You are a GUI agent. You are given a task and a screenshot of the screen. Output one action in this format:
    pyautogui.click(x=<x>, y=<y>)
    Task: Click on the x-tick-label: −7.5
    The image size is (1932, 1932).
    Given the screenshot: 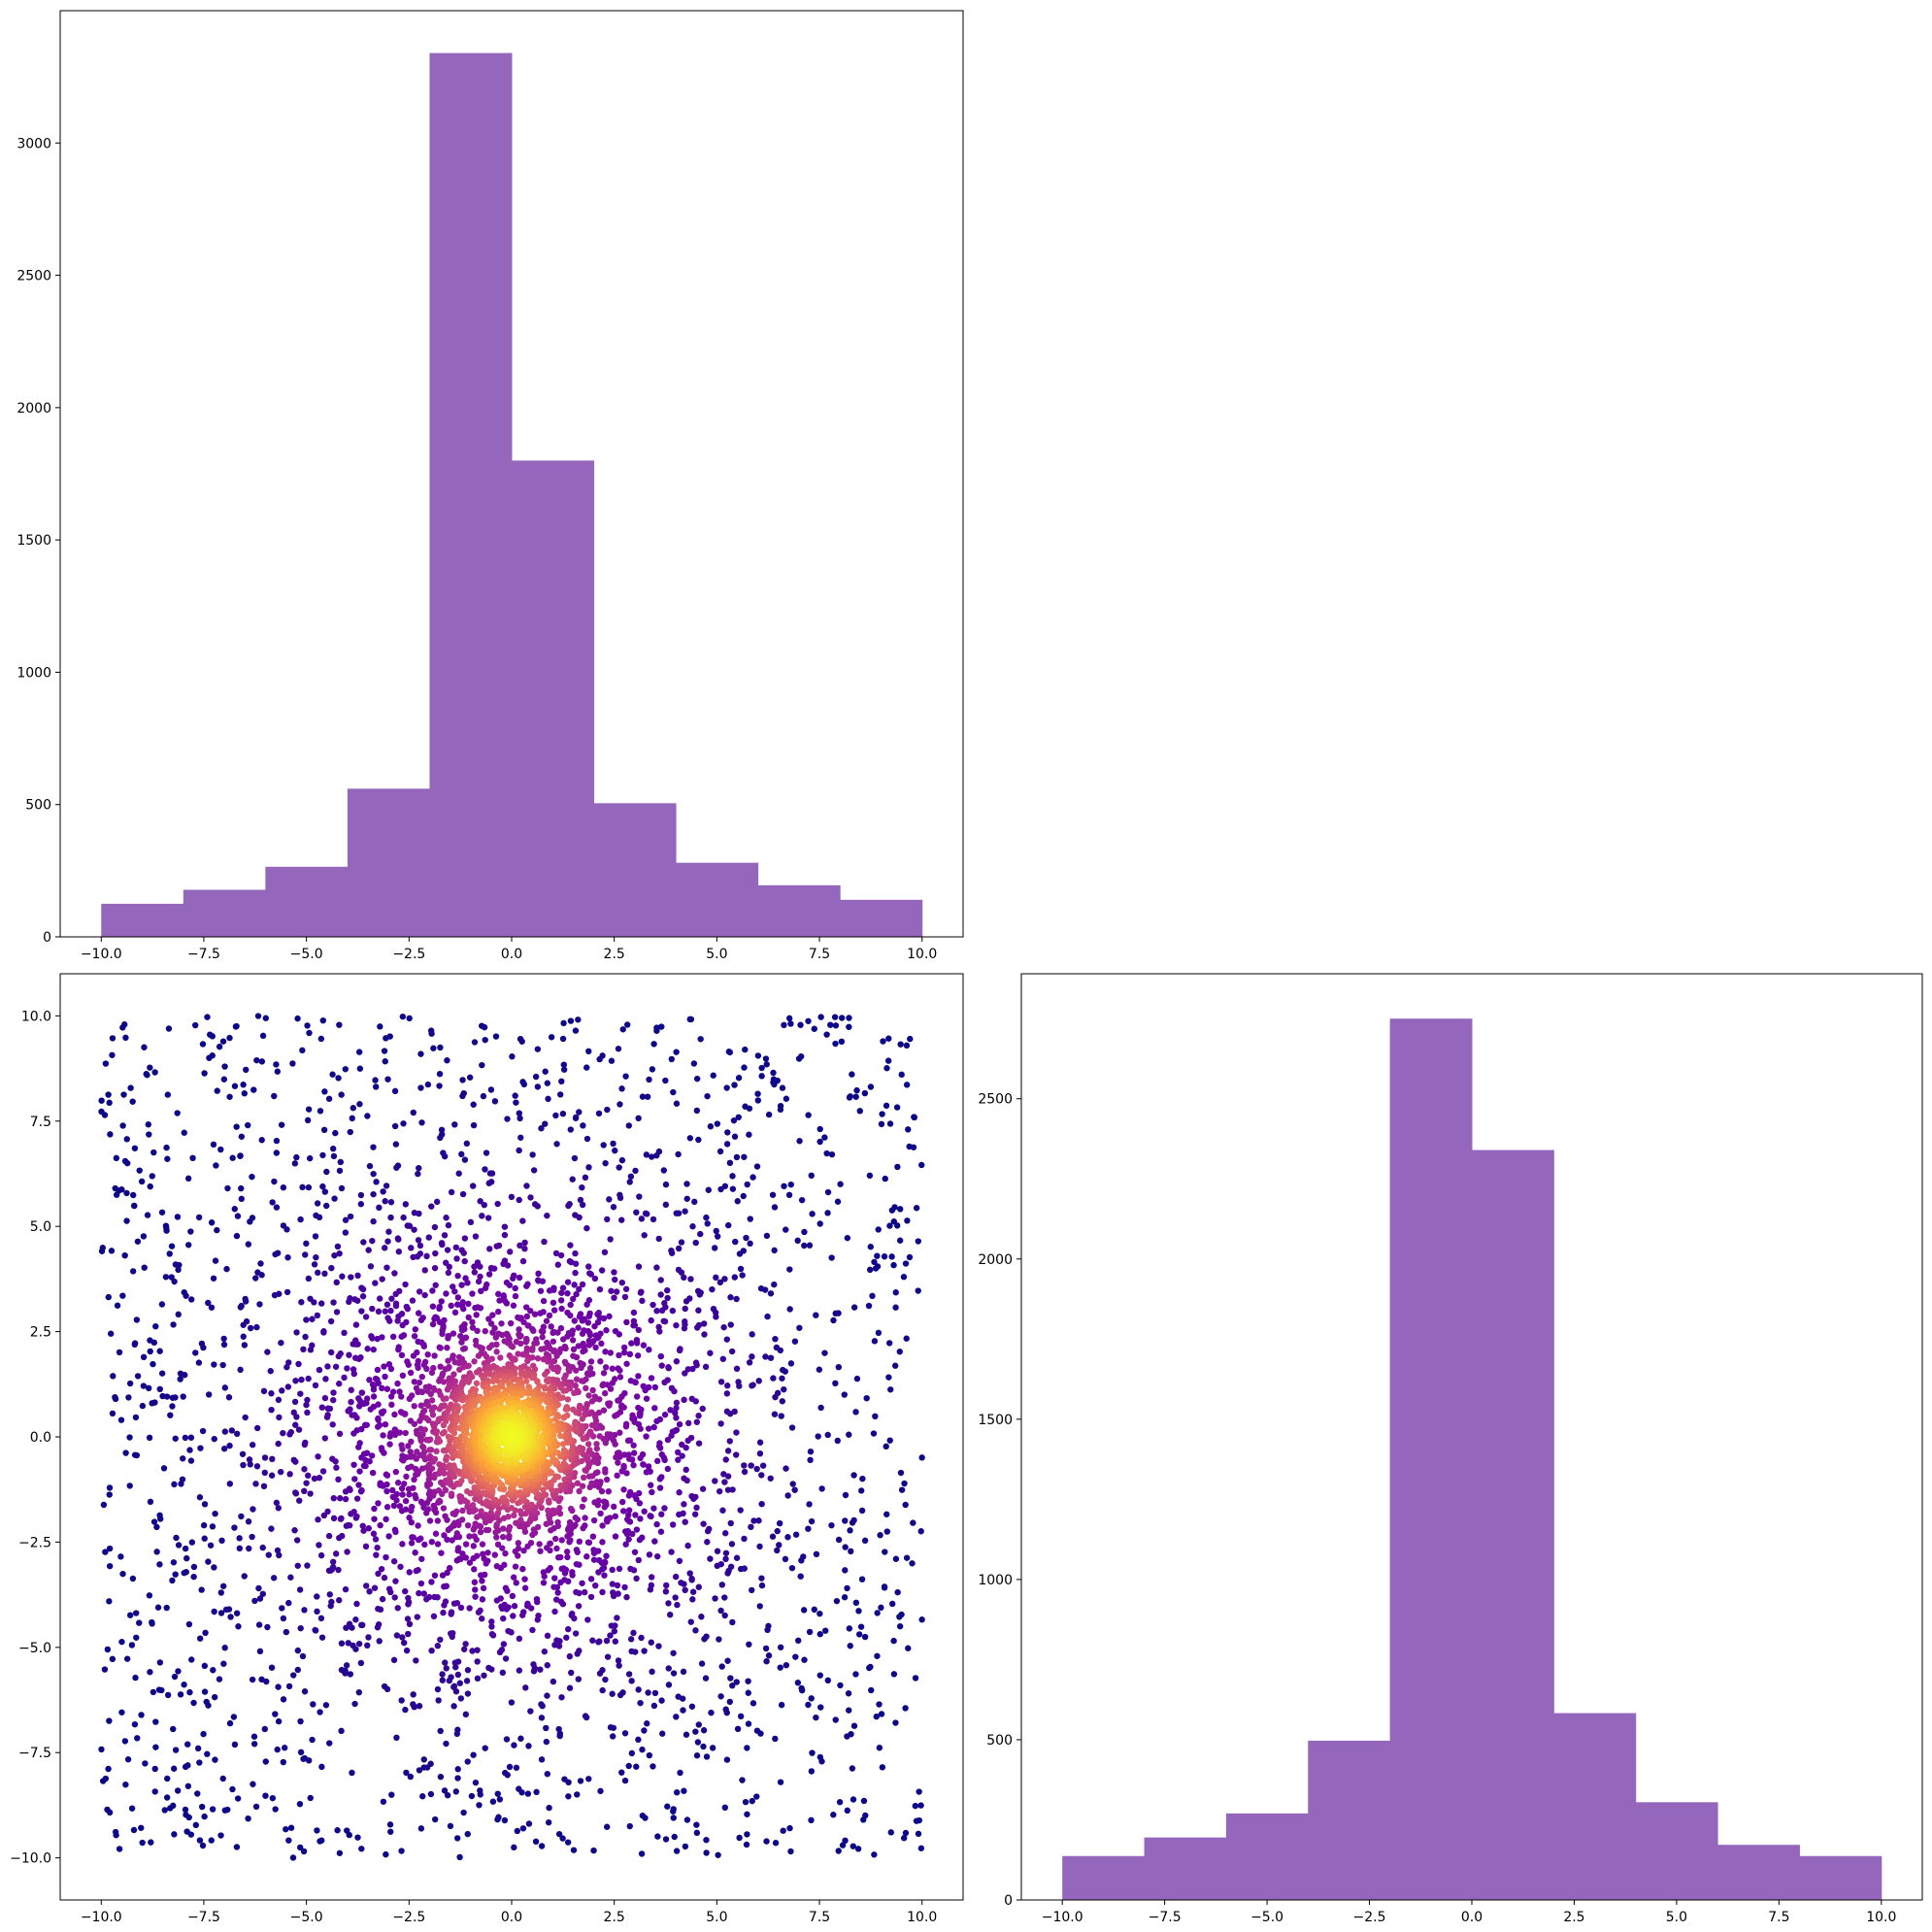 What is the action you would take?
    pyautogui.click(x=203, y=954)
    